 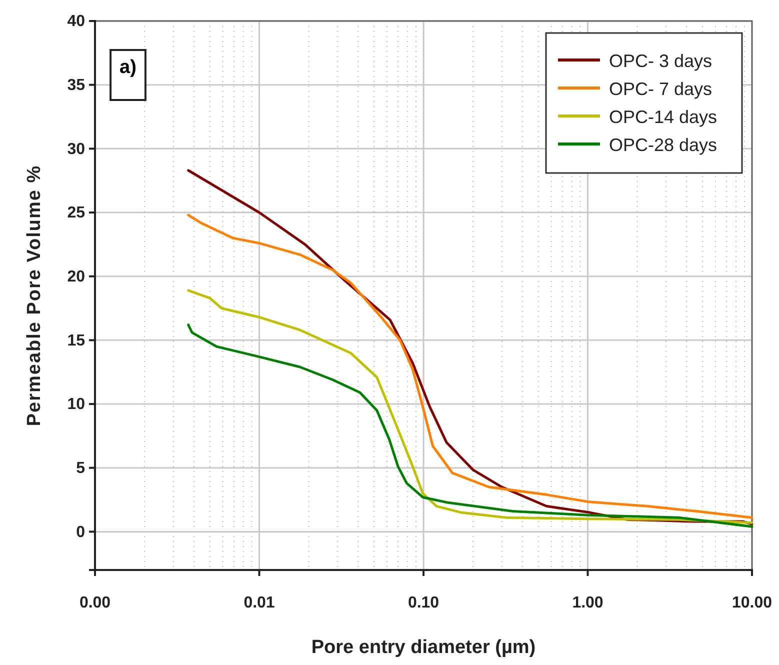 I want to click on legend-label: OPC-14 days, so click(x=663, y=117).